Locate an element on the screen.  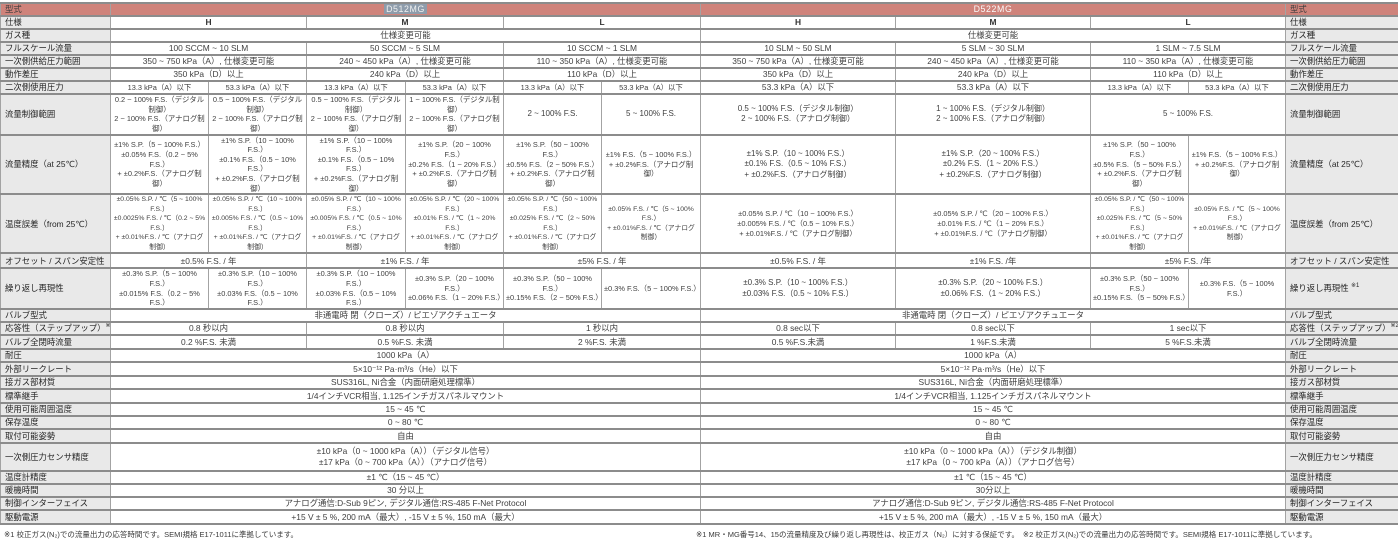
cell-gas-d512: 仕様変更可能 is located at coordinates (406, 35).